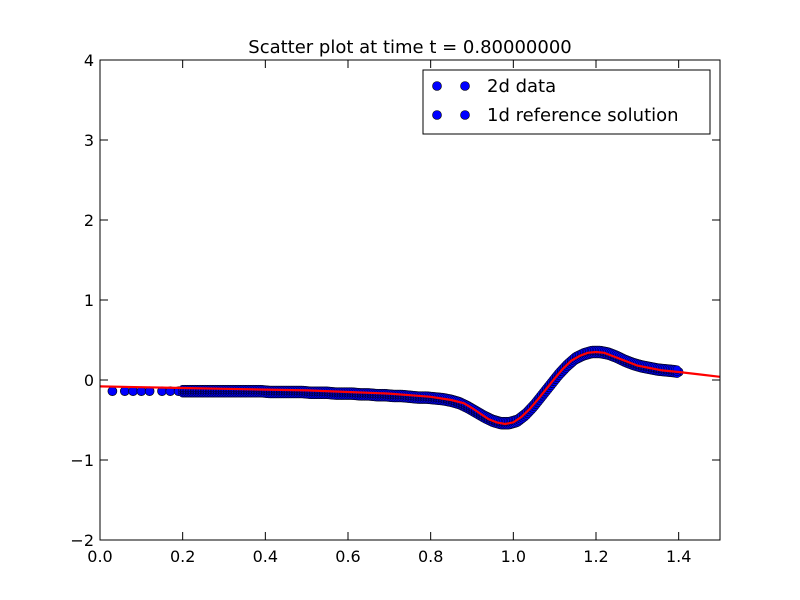  What do you see at coordinates (583, 115) in the screenshot?
I see `legend-label-reference: 1d reference solution` at bounding box center [583, 115].